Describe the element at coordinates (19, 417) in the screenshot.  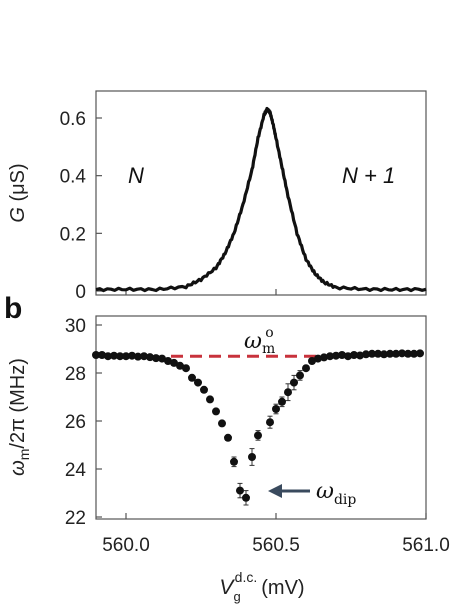
I see `panel-b-ylabel: ωm/2π (MHz)` at that location.